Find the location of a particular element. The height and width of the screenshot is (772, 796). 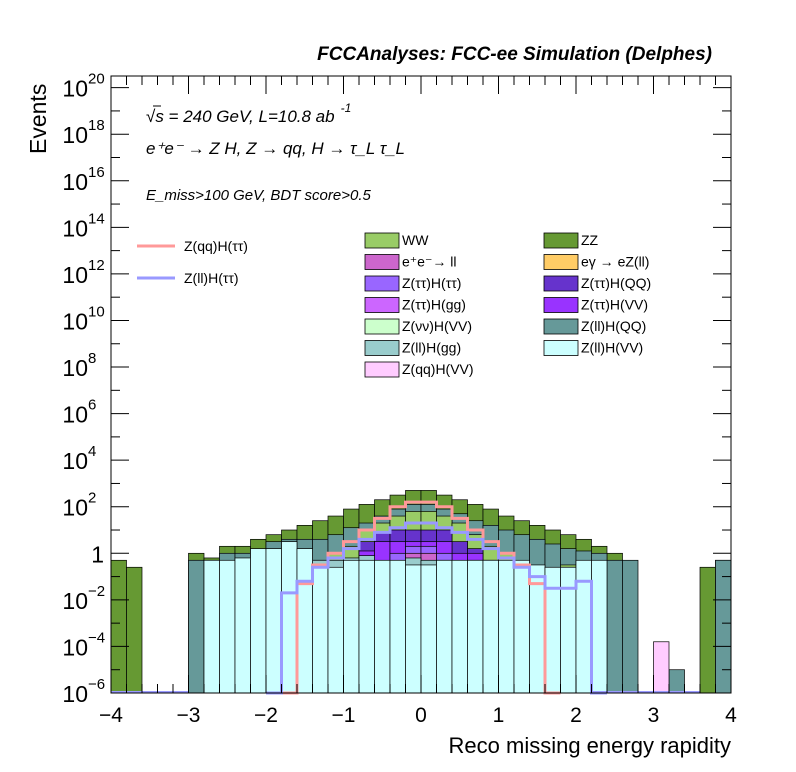

legend-label: ZZ is located at coordinates (590, 240).